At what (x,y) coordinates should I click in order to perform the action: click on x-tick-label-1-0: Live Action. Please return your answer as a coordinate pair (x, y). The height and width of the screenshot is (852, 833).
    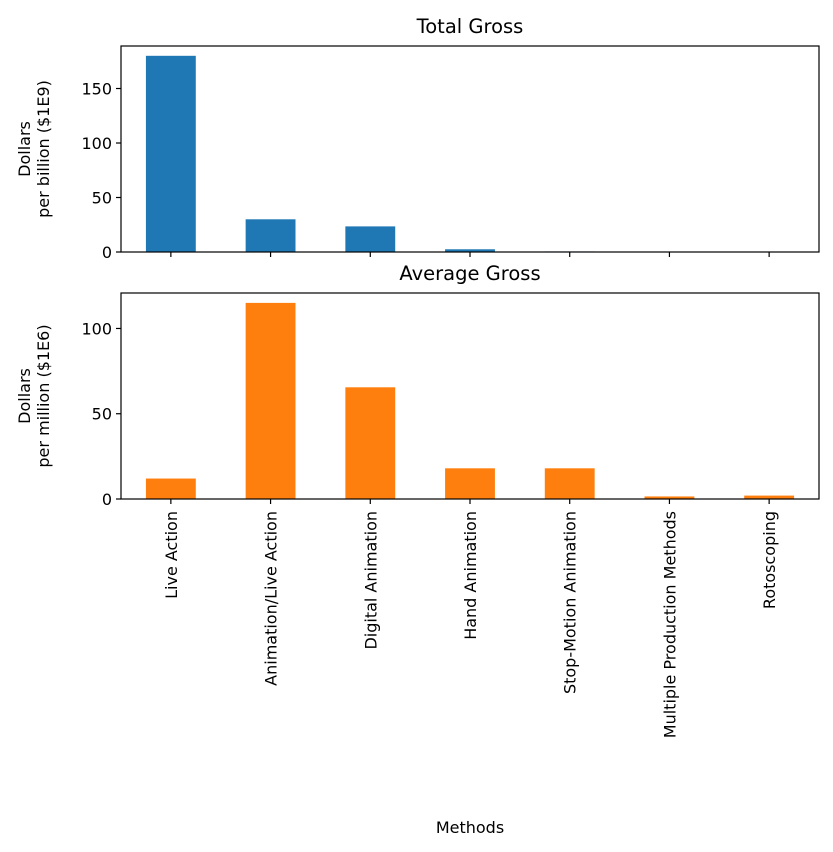
    Looking at the image, I should click on (171, 555).